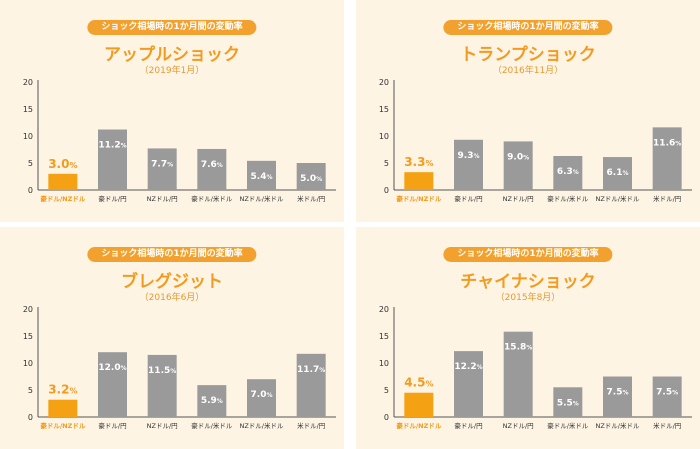 The width and height of the screenshot is (700, 449). I want to click on bar-value-number: 3.2, so click(58, 390).